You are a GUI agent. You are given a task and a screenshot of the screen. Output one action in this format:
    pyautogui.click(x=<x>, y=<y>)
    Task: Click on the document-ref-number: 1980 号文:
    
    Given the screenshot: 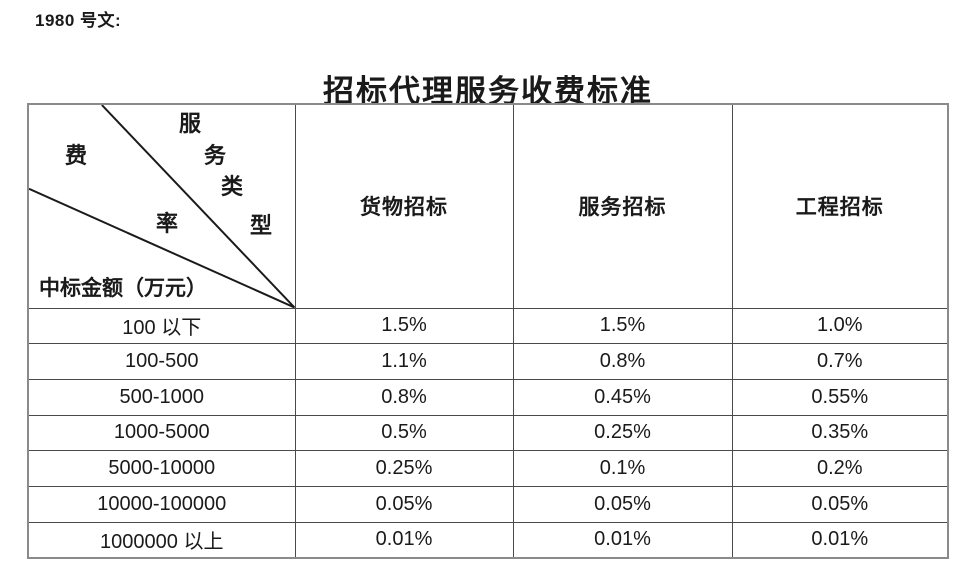 What is the action you would take?
    pyautogui.click(x=78, y=20)
    